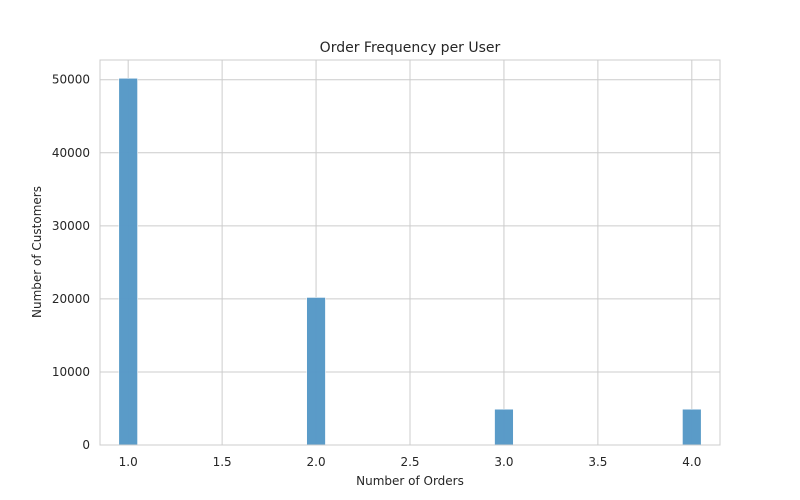  I want to click on x-tick-labels: 1.0 1.5 2.0 2.5 3.0 3.5 4.0, so click(410, 462).